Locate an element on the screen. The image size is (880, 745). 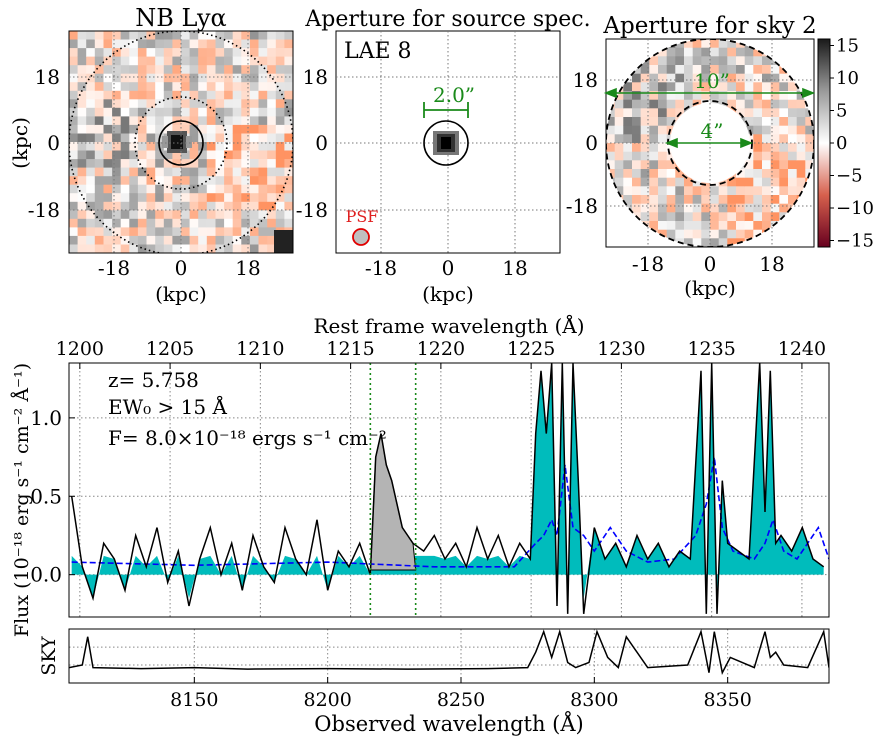
flux-ylabel: Flux (10⁻¹⁸ erg s⁻¹ cm⁻² Å⁻¹) is located at coordinates (22, 500).